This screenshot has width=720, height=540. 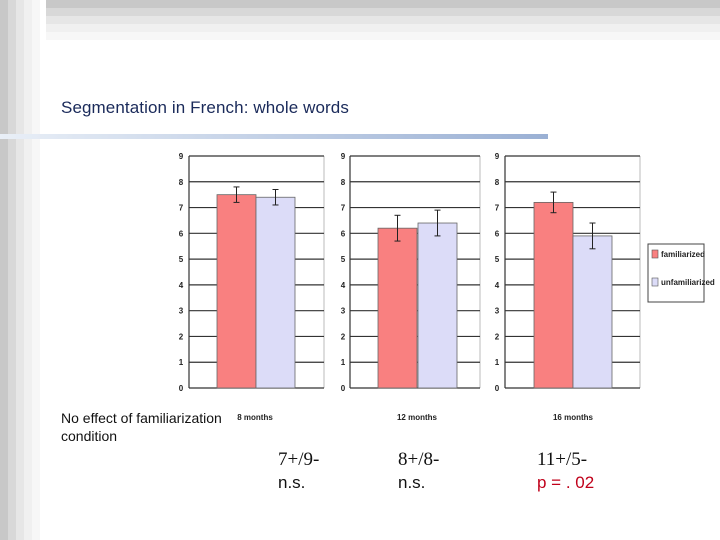 What do you see at coordinates (573, 417) in the screenshot?
I see `x-category-label: 16 months` at bounding box center [573, 417].